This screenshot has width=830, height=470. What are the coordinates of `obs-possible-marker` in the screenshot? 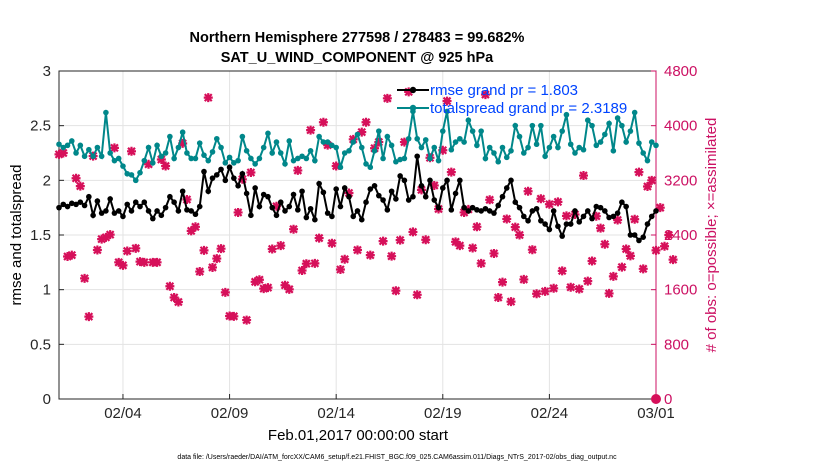 It's located at (656, 399).